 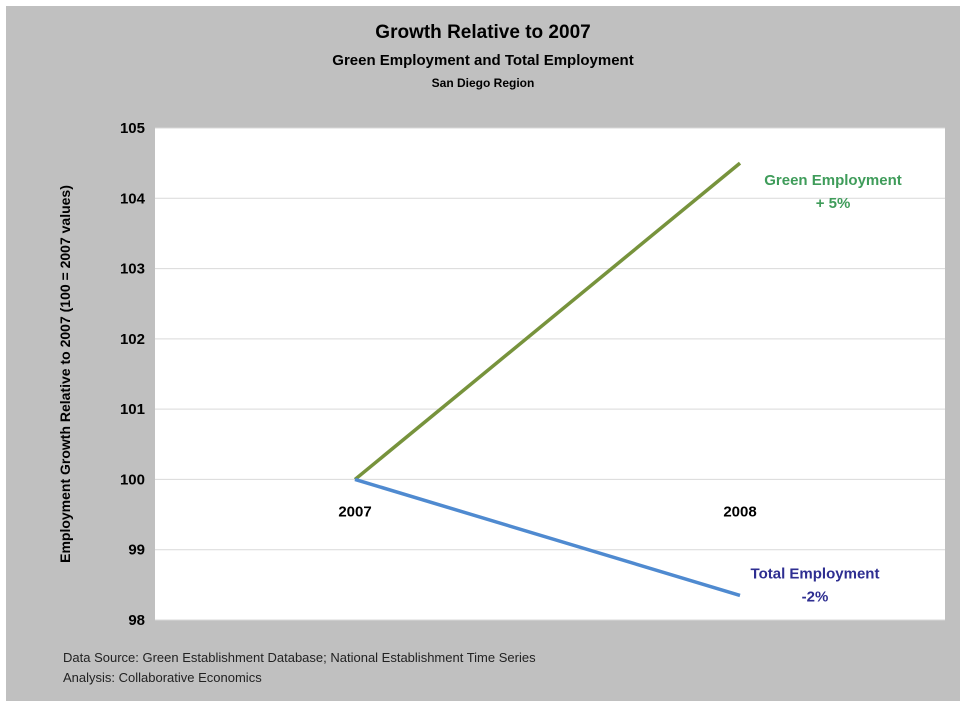 I want to click on series-label: Green Employment, so click(x=833, y=180).